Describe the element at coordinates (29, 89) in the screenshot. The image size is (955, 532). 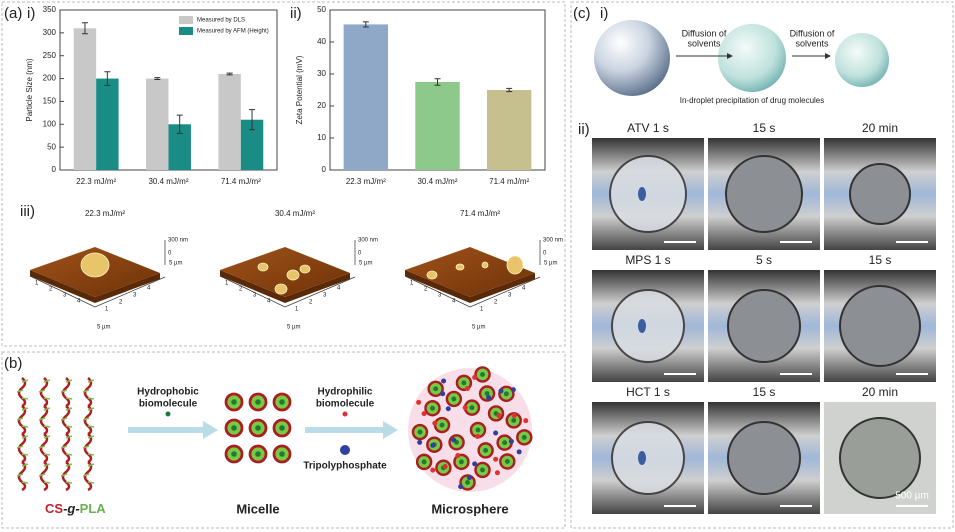
I see `y-axis-label: Particle Size (nm)` at that location.